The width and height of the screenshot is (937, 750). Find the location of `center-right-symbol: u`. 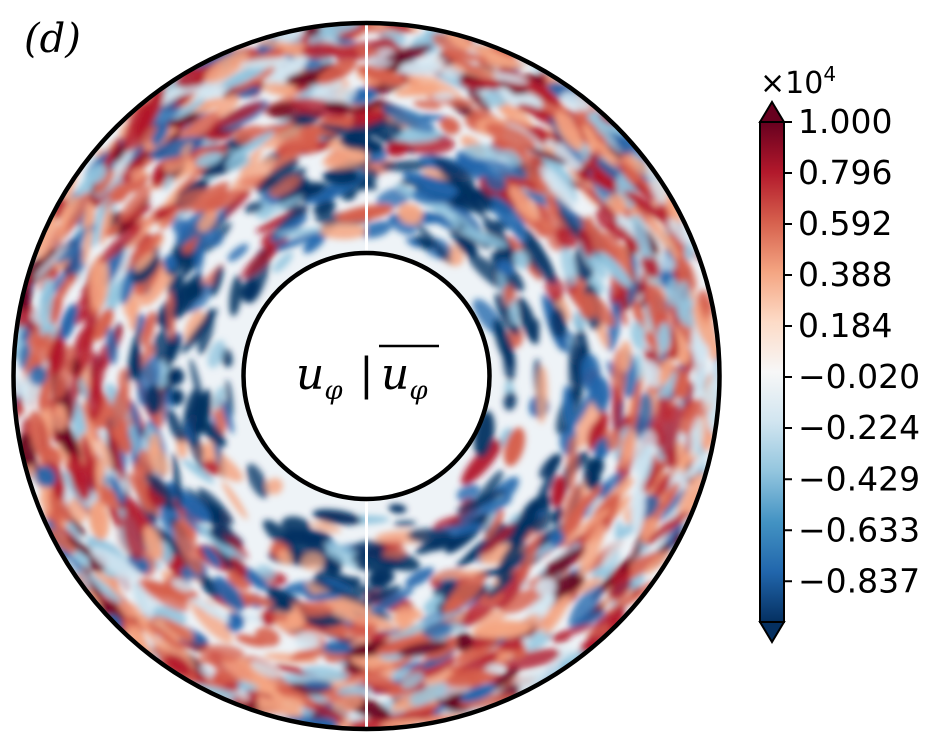

center-right-symbol: u is located at coordinates (395, 374).